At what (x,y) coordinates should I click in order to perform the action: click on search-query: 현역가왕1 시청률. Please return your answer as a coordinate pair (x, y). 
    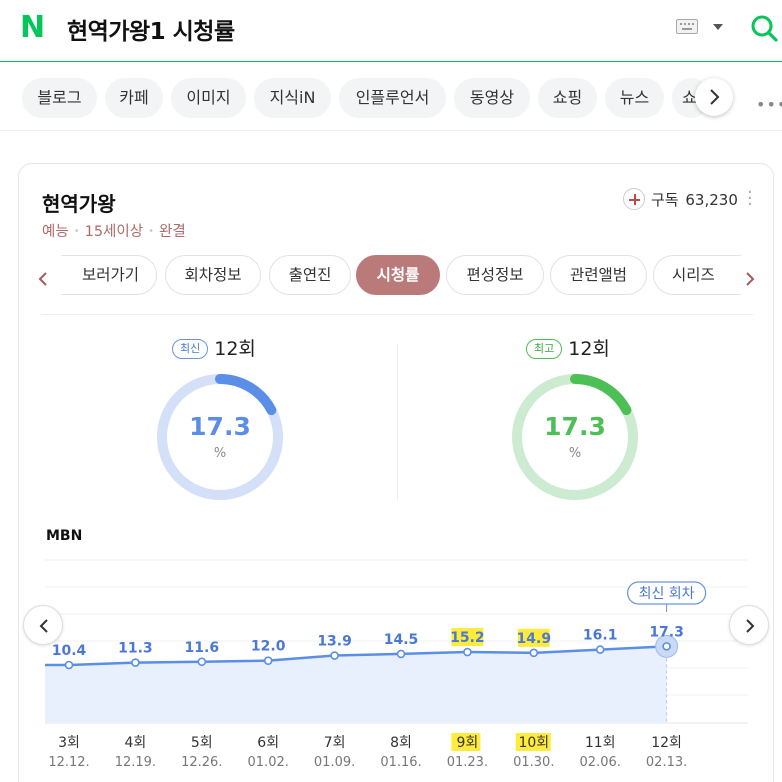
    Looking at the image, I should click on (151, 32).